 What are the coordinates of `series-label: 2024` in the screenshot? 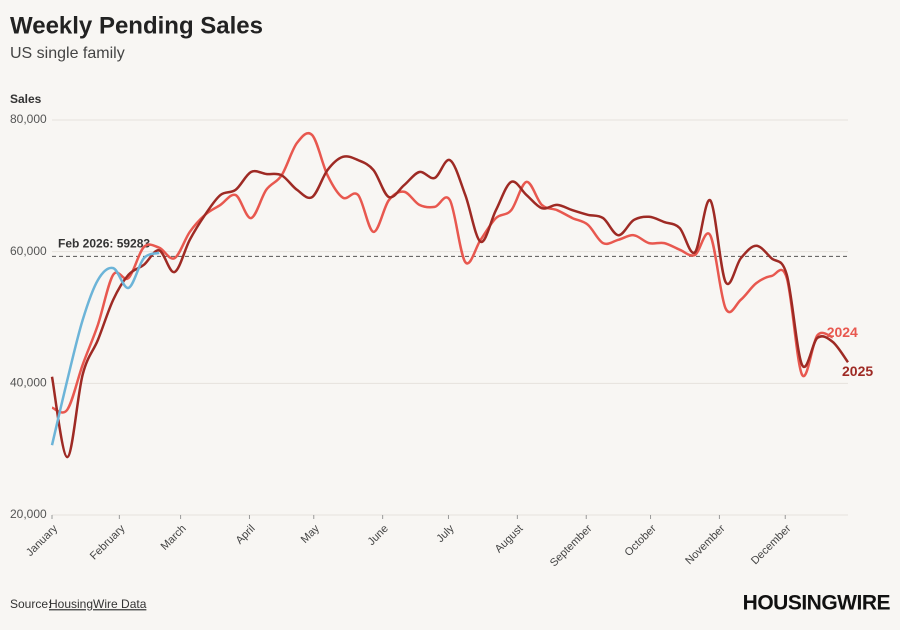 It's located at (842, 332).